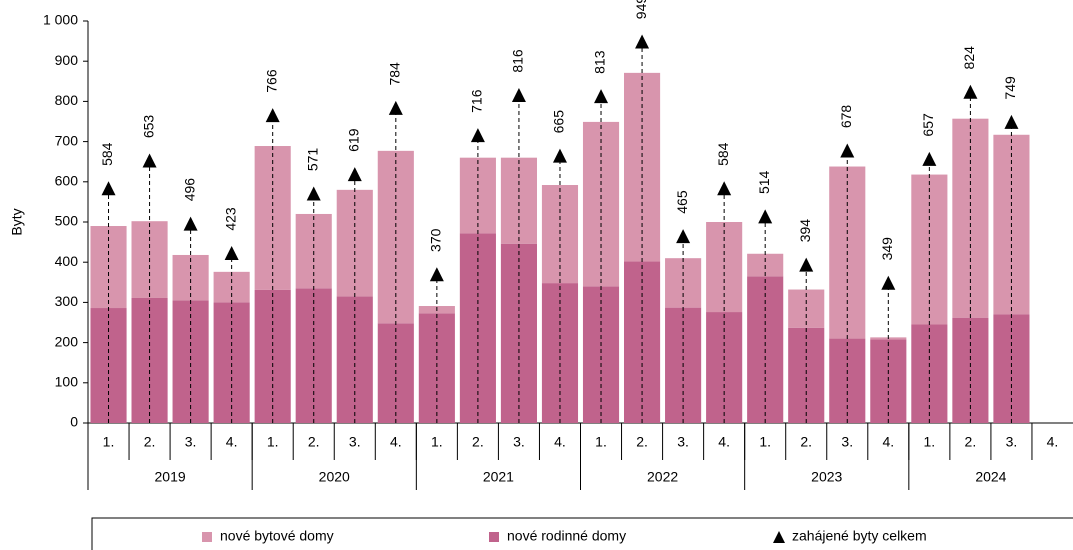 This screenshot has height=550, width=1073. What do you see at coordinates (662, 477) in the screenshot?
I see `group-label: 2022` at bounding box center [662, 477].